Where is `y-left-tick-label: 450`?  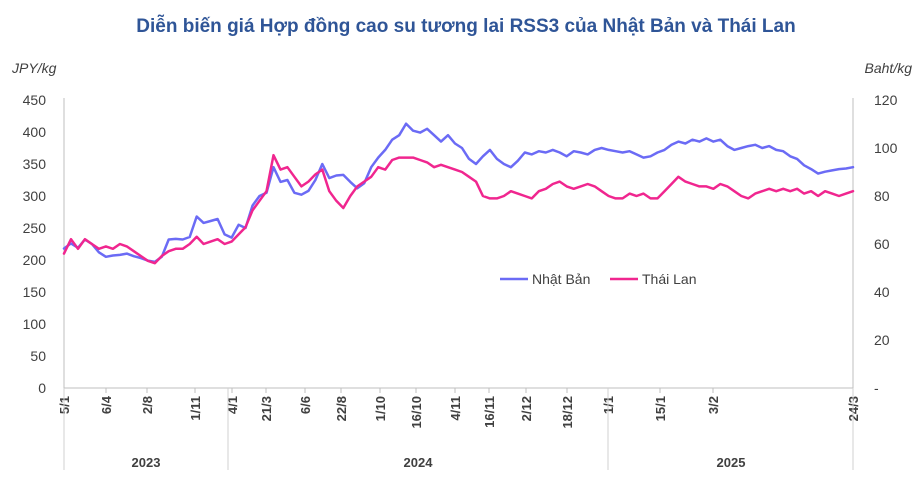
y-left-tick-label: 450 is located at coordinates (35, 100).